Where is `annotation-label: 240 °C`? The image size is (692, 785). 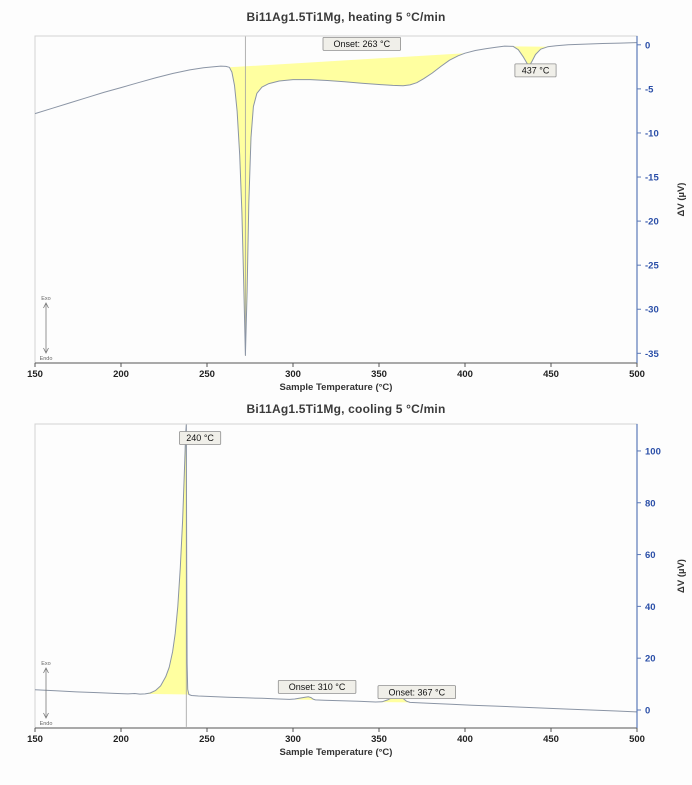
annotation-label: 240 °C is located at coordinates (200, 438).